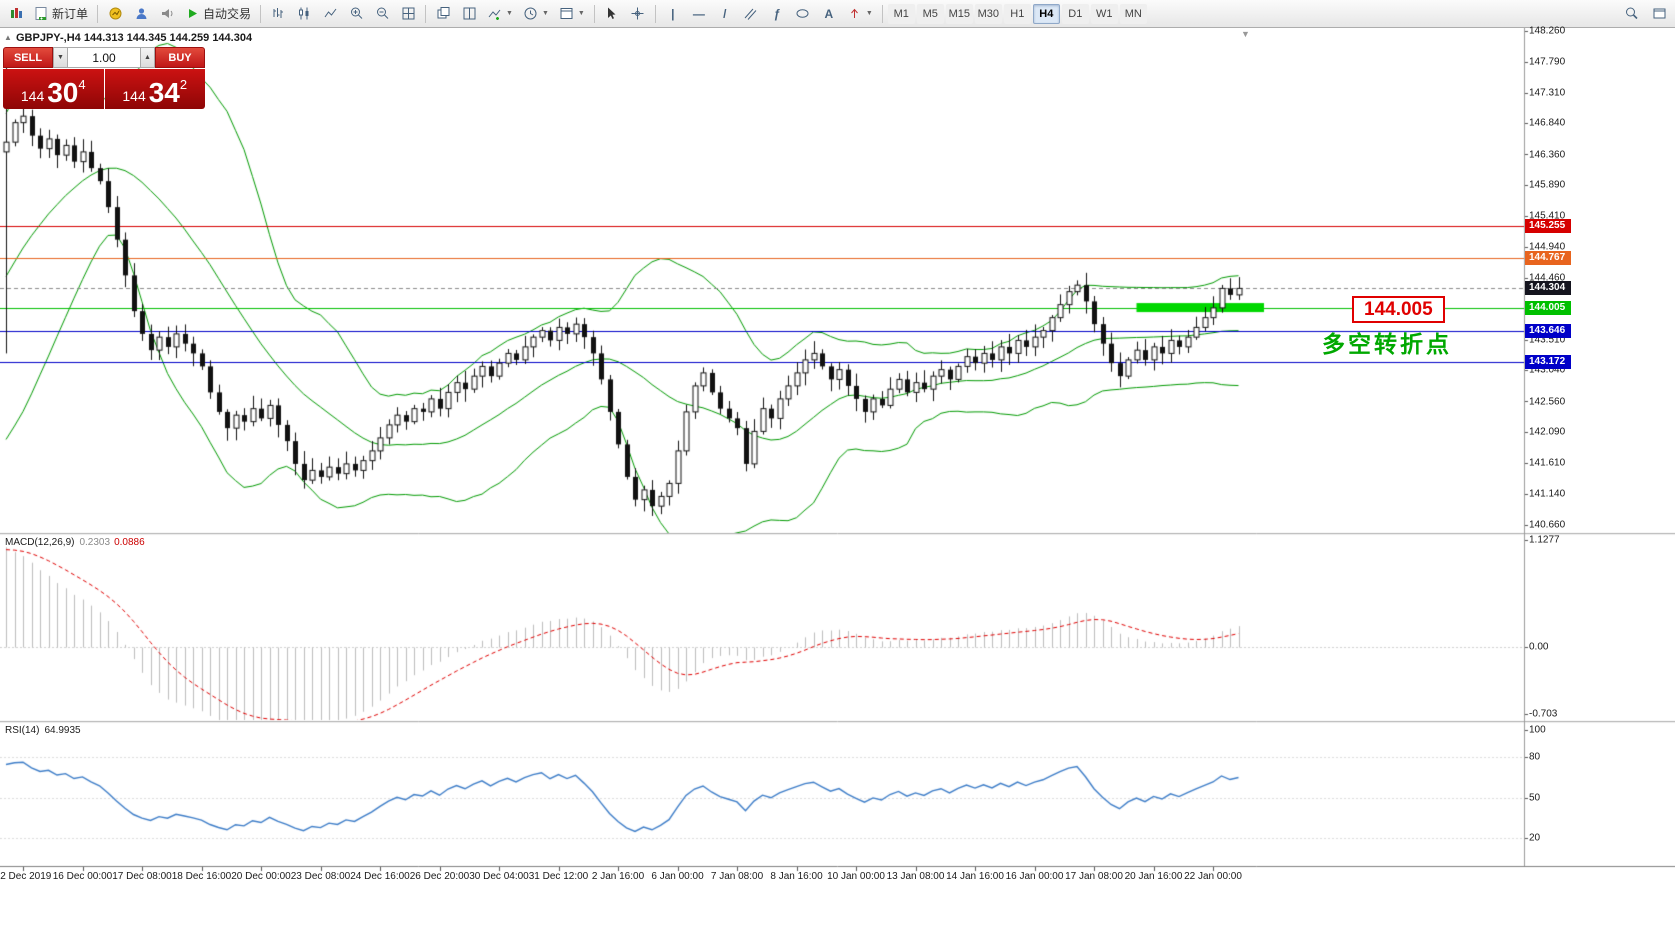  I want to click on macd-label: MACD(12,26,9) 0.2303 0.0886, so click(75, 542).